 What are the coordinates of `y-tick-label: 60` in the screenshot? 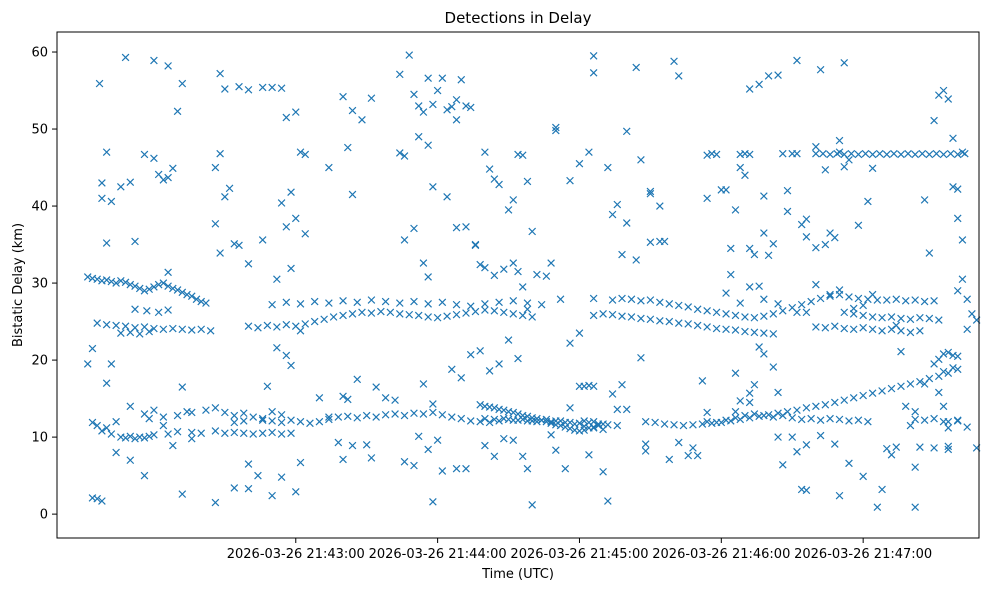 It's located at (39, 53).